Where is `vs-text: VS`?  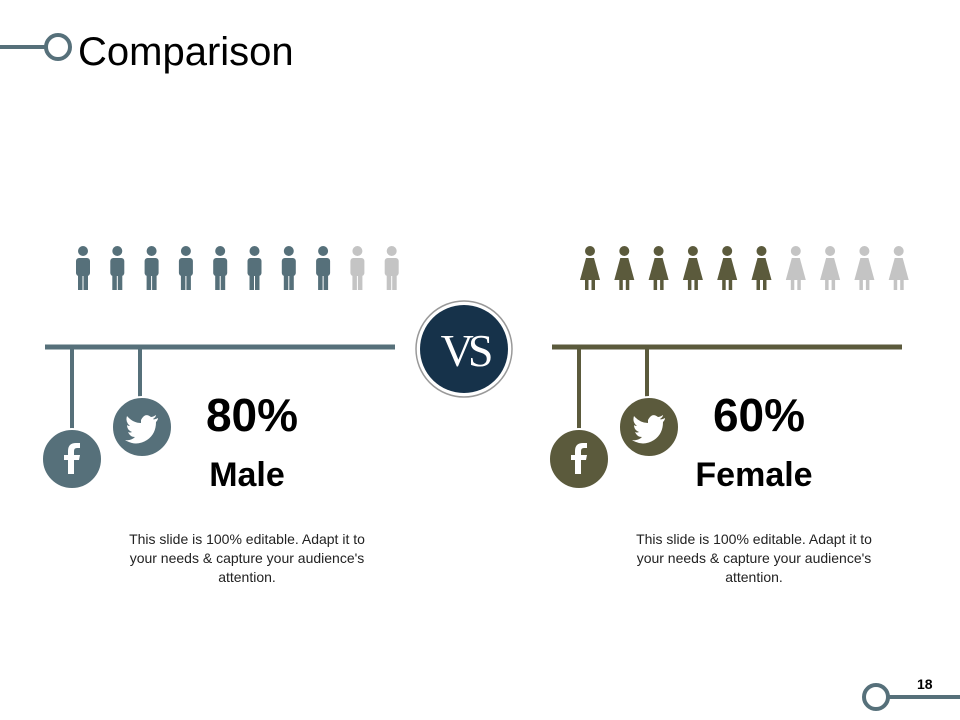
vs-text: VS is located at coordinates (466, 350).